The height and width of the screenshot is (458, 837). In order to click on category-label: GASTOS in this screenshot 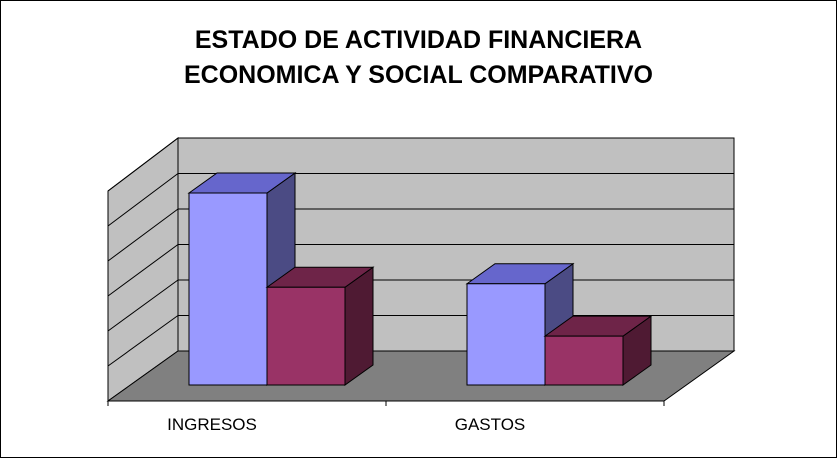, I will do `click(490, 424)`.